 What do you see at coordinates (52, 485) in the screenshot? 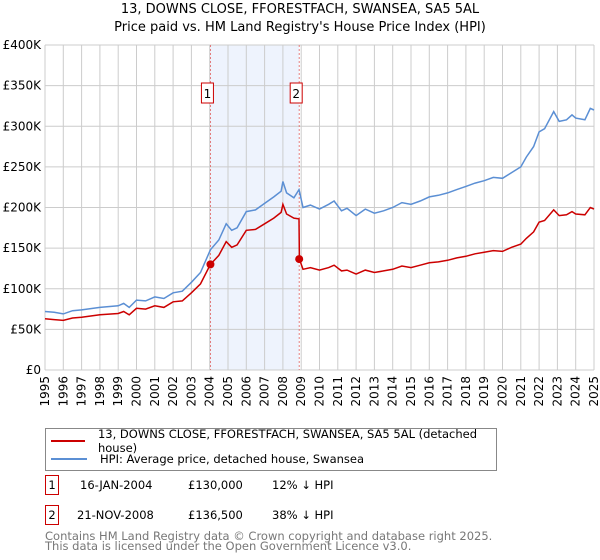
I see `sale-marker-box: 1` at bounding box center [52, 485].